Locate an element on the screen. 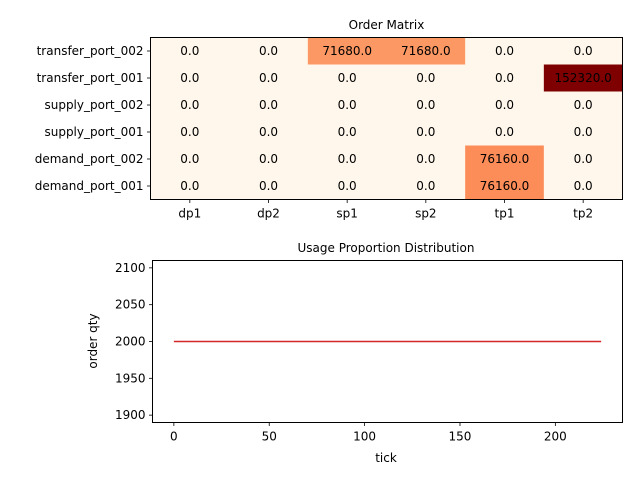 The image size is (640, 480). line-x-tick-label: 50 is located at coordinates (269, 437).